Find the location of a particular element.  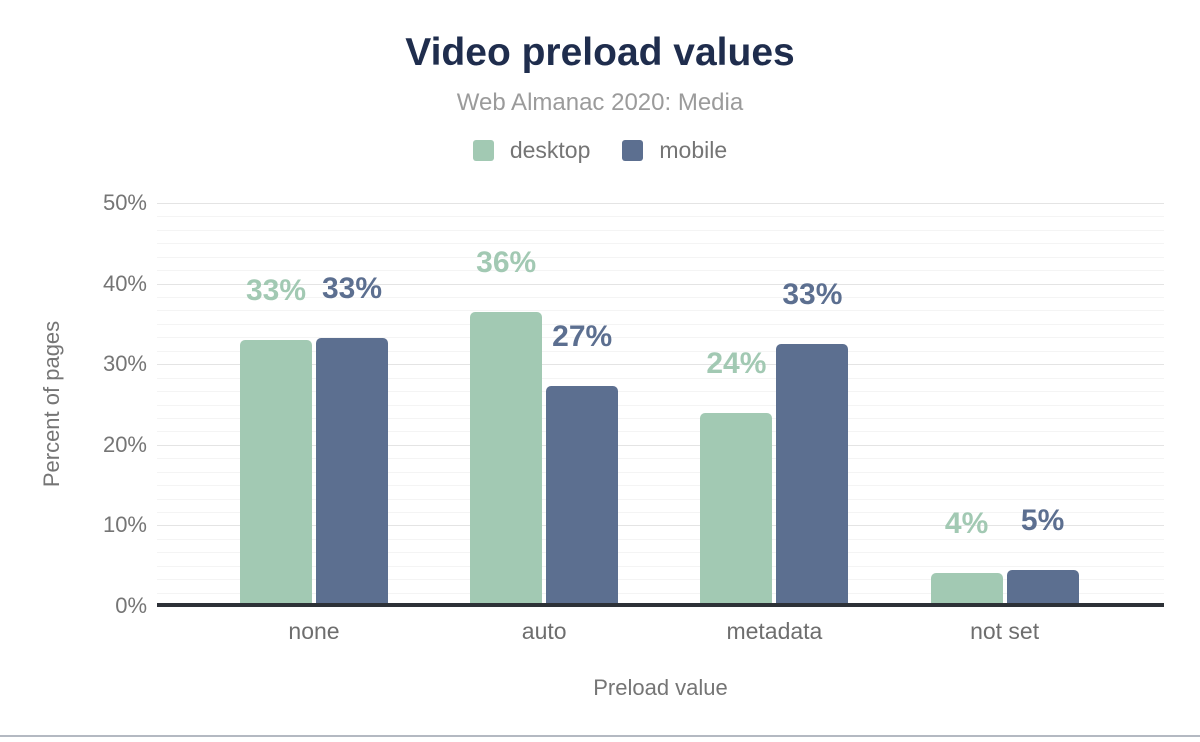

y-tick-label: 20% is located at coordinates (124, 444).